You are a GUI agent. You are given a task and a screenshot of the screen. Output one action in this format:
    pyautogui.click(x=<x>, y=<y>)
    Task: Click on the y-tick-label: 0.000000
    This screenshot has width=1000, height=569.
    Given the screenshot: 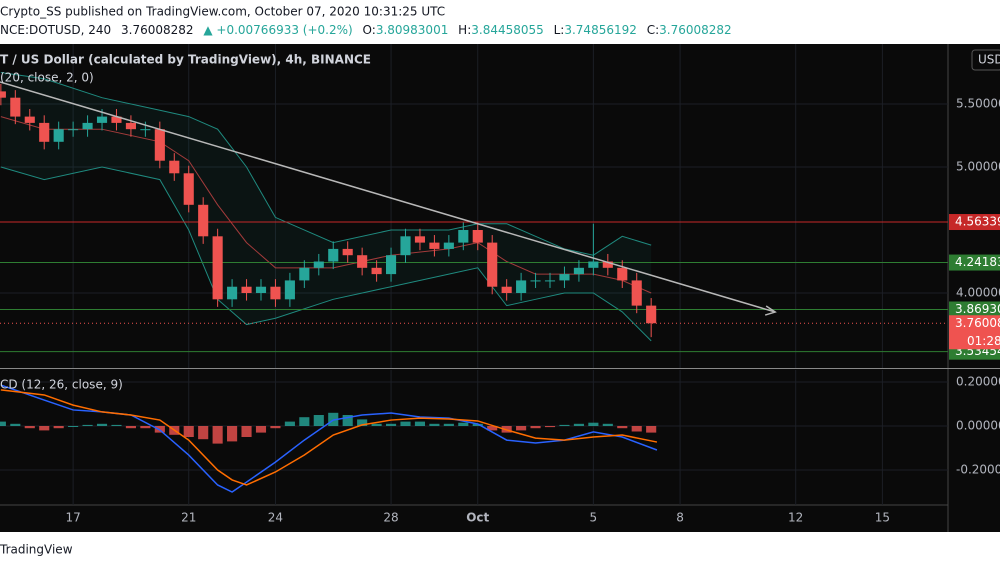 What is the action you would take?
    pyautogui.click(x=978, y=426)
    